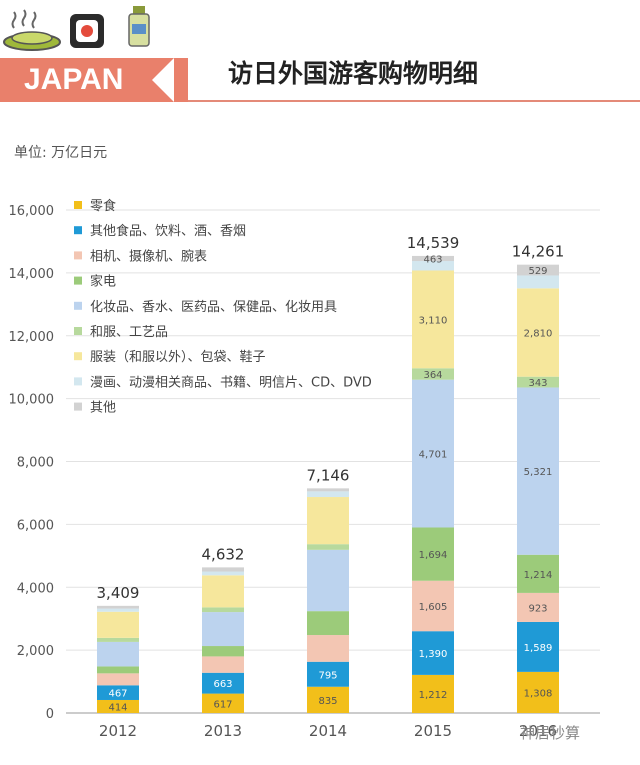 Image resolution: width=640 pixels, height=765 pixels. I want to click on data-label: 364, so click(432, 375).